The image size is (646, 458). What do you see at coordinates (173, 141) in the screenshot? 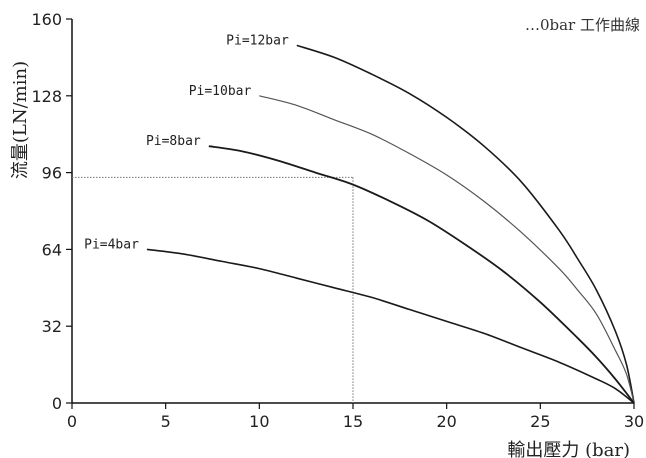
I see `series-label: Pi=8bar` at bounding box center [173, 141].